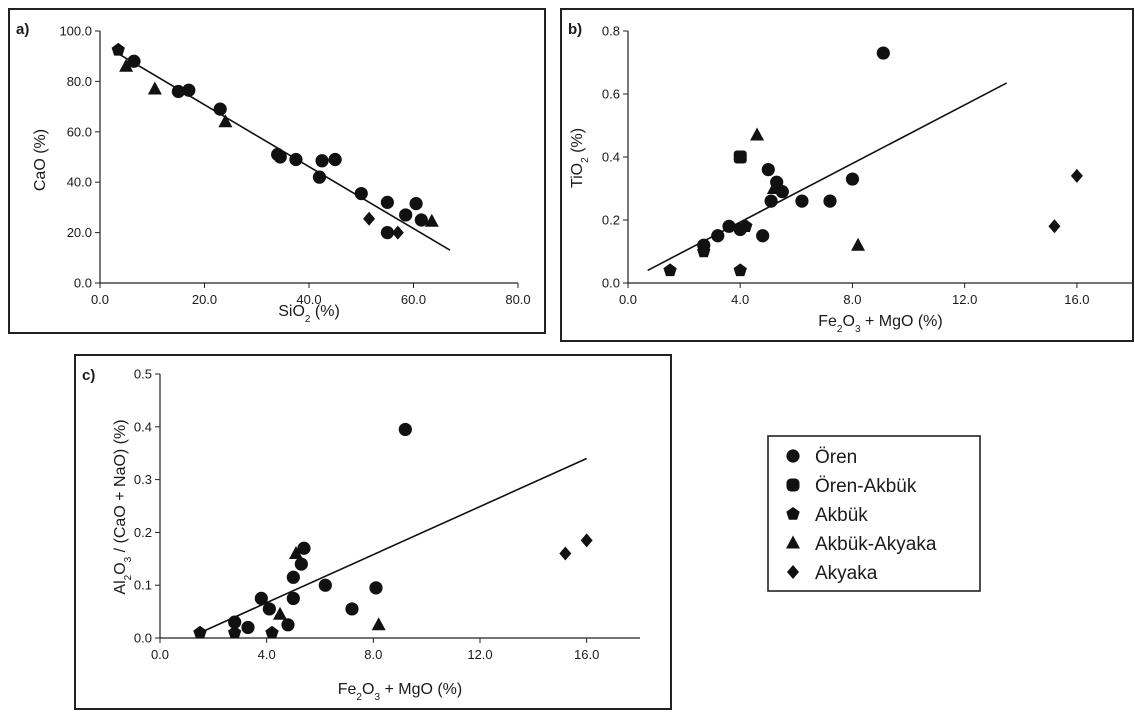  I want to click on x-tick-label: 80.0, so click(517, 299).